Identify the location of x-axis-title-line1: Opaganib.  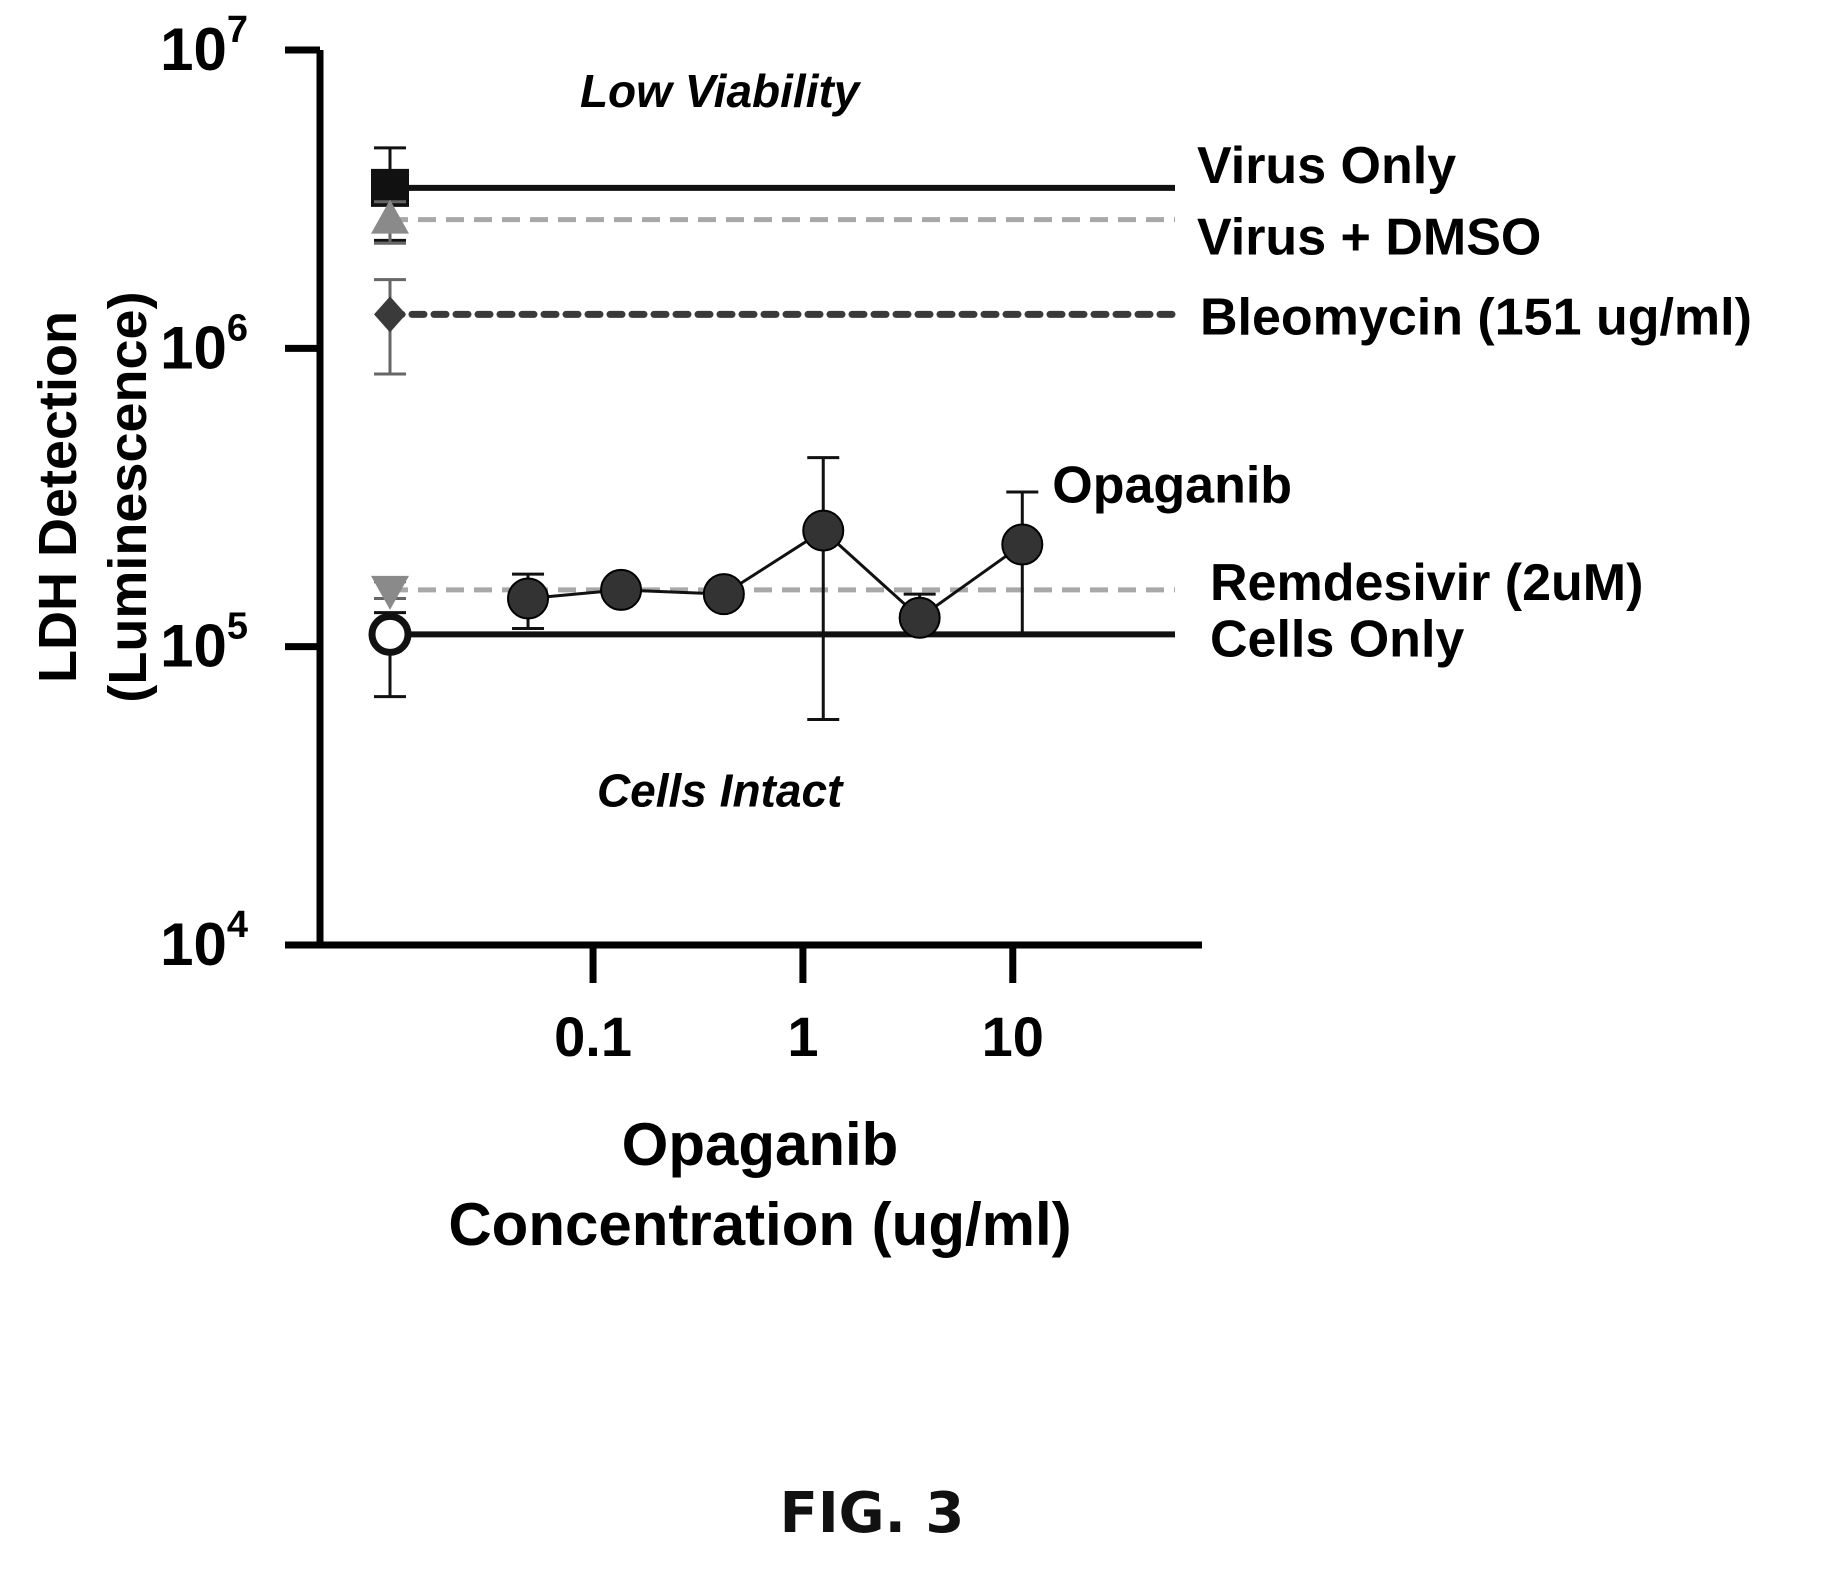
(760, 1144).